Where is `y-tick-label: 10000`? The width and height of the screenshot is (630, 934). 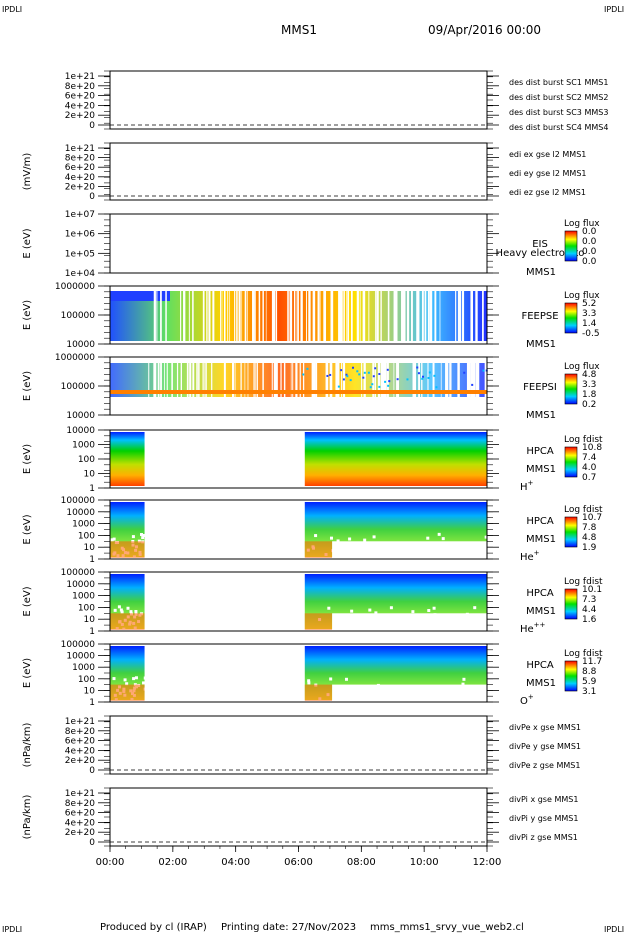
y-tick-label: 10000 is located at coordinates (80, 657).